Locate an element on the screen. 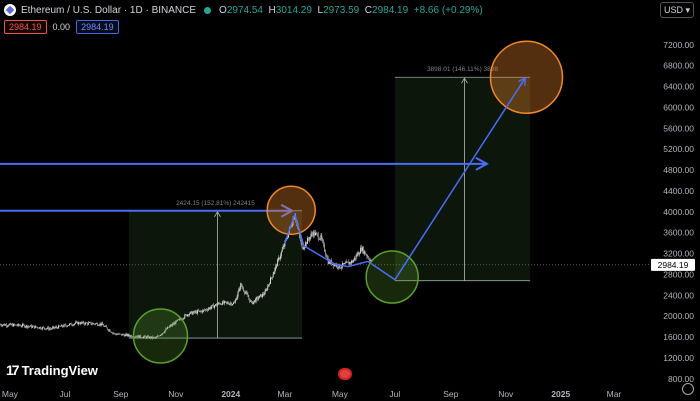 Image resolution: width=700 pixels, height=401 pixels. time-axis: May Jul Sep Nov 2024 Mar May Jul Sep Nov 2025 Mar is located at coordinates (312, 394).